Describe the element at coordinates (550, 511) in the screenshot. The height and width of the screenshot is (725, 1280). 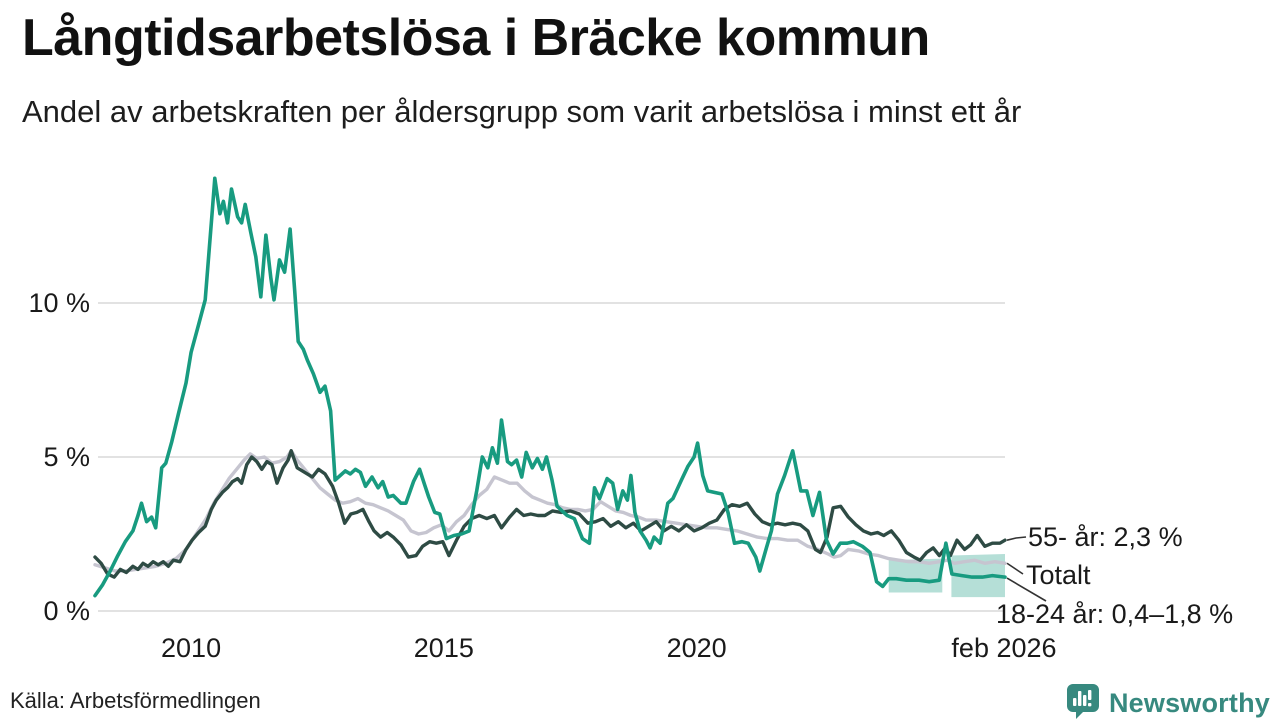
I see `series-line-totalt` at that location.